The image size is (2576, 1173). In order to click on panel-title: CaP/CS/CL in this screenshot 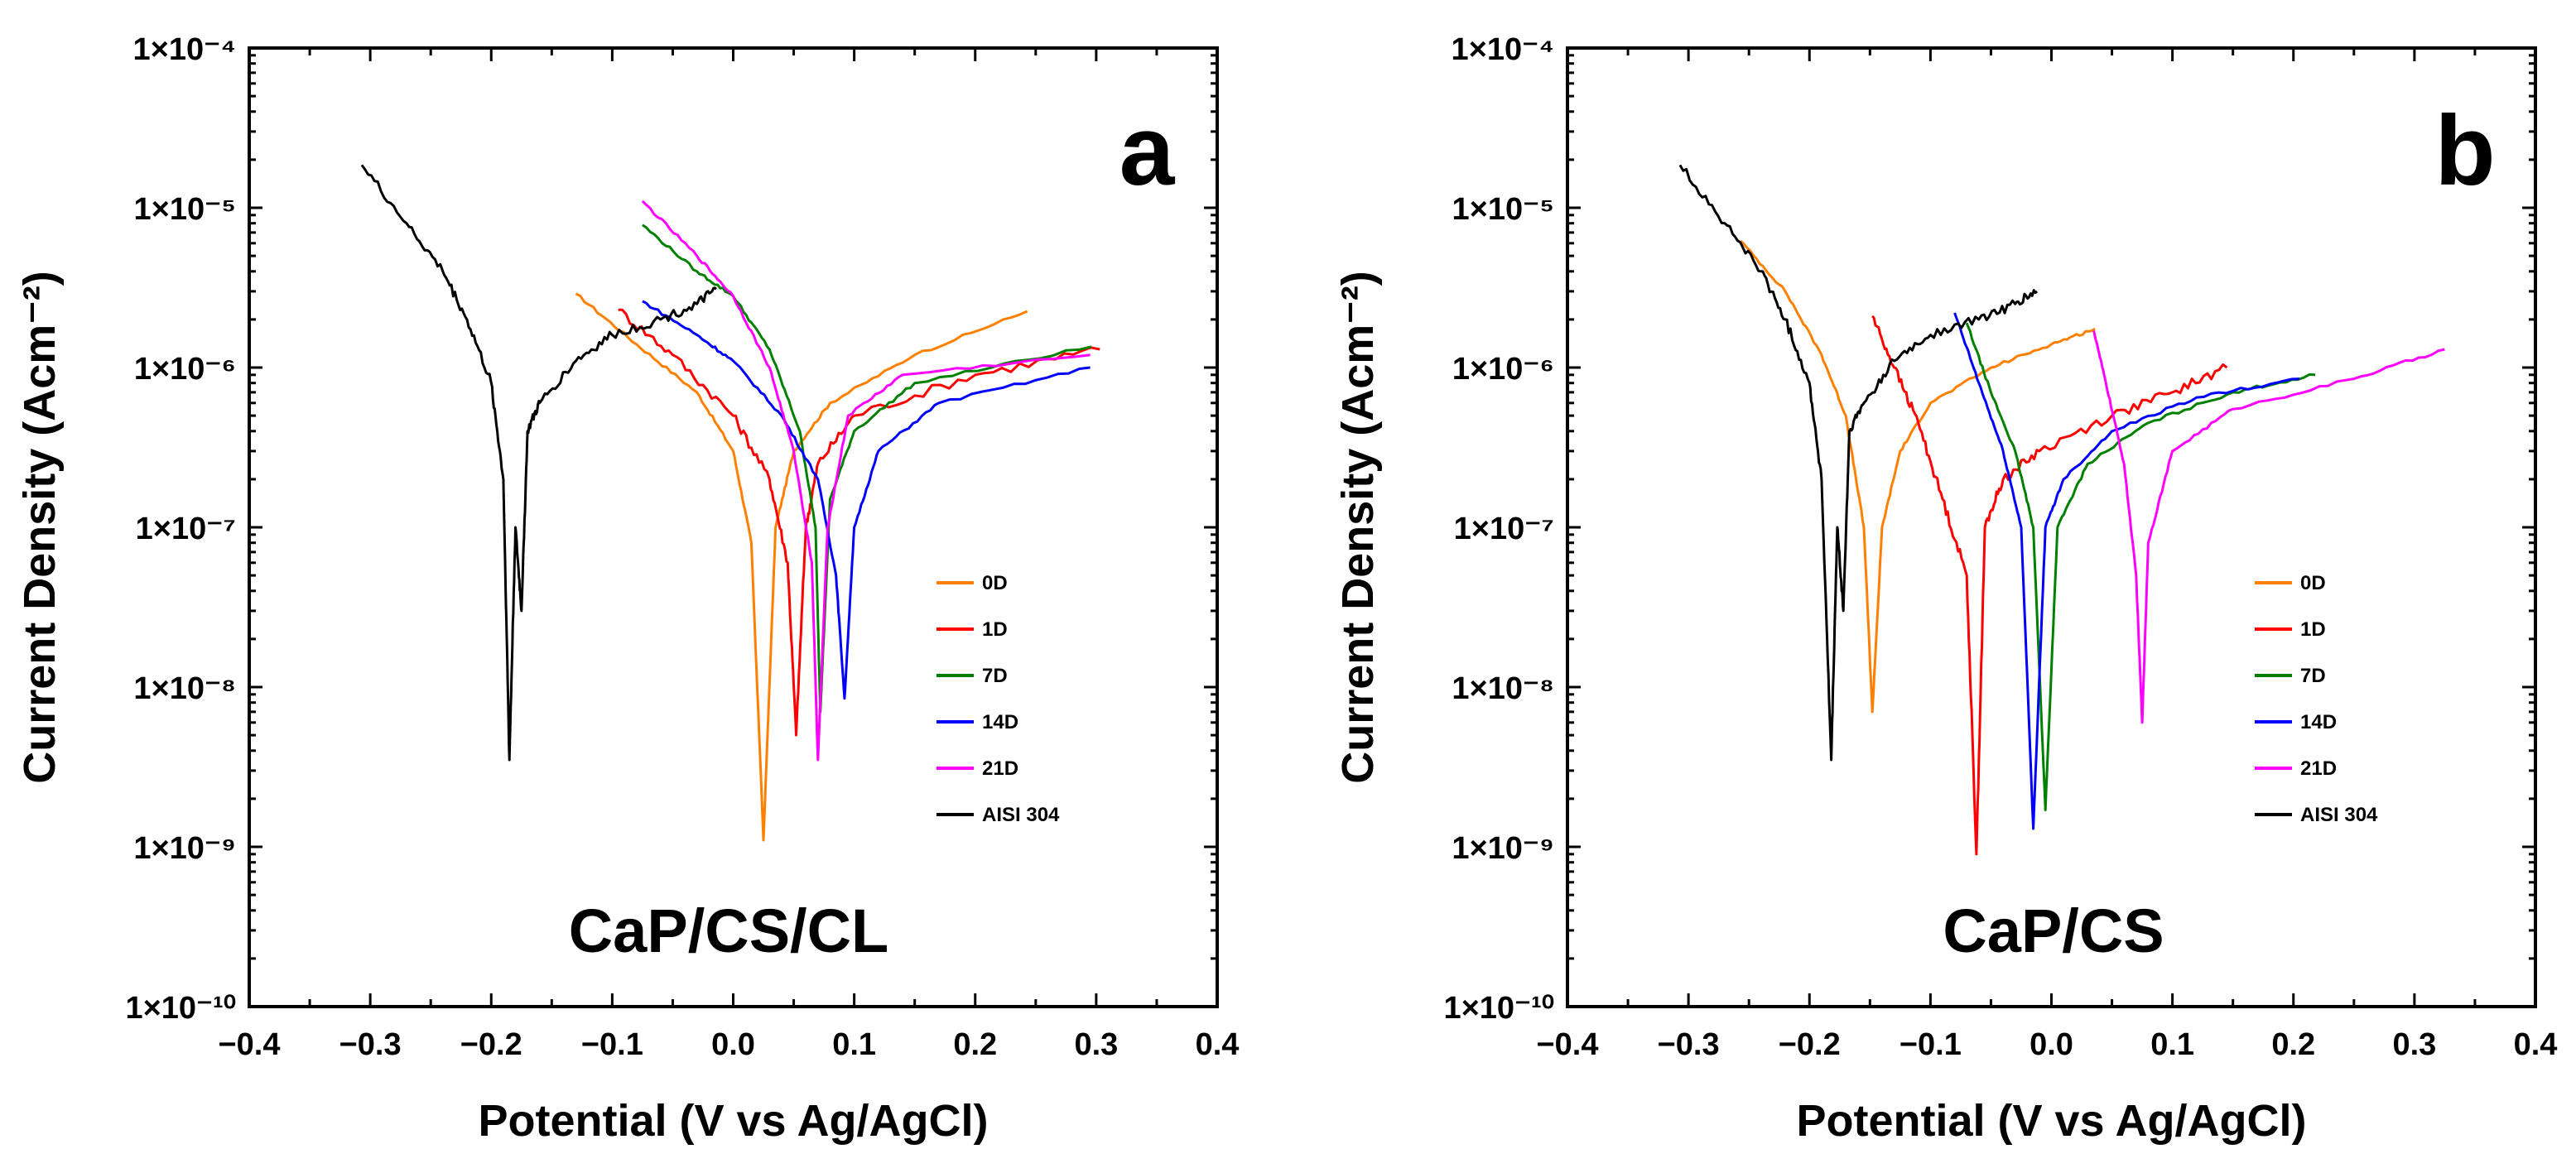, I will do `click(729, 931)`.